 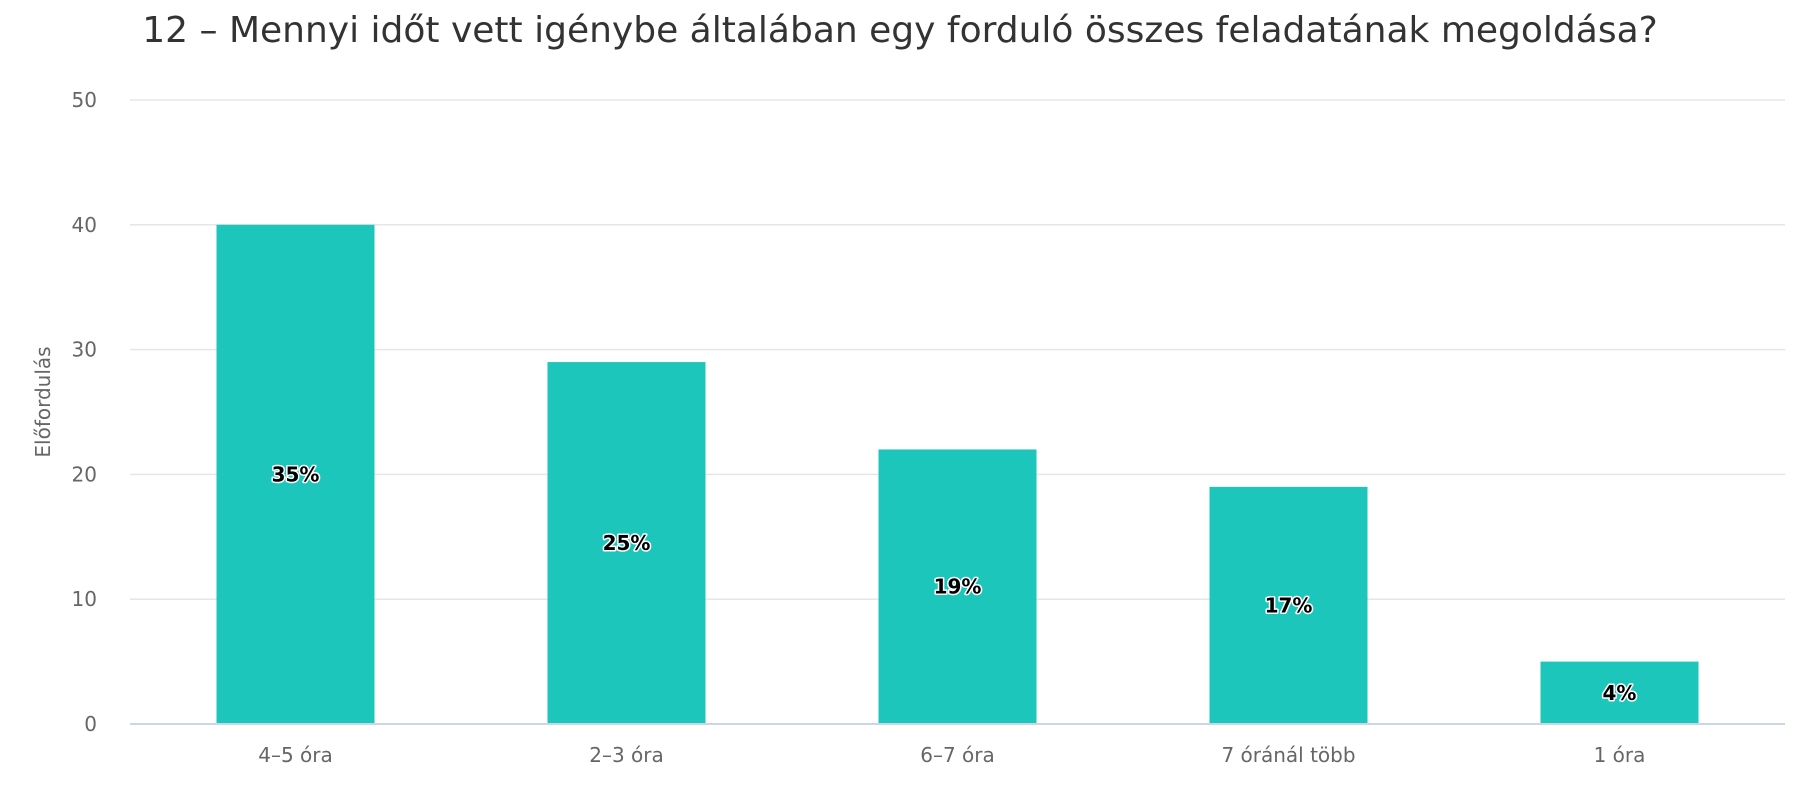 What do you see at coordinates (626, 755) in the screenshot?
I see `x-tick-label: 2–3 óra` at bounding box center [626, 755].